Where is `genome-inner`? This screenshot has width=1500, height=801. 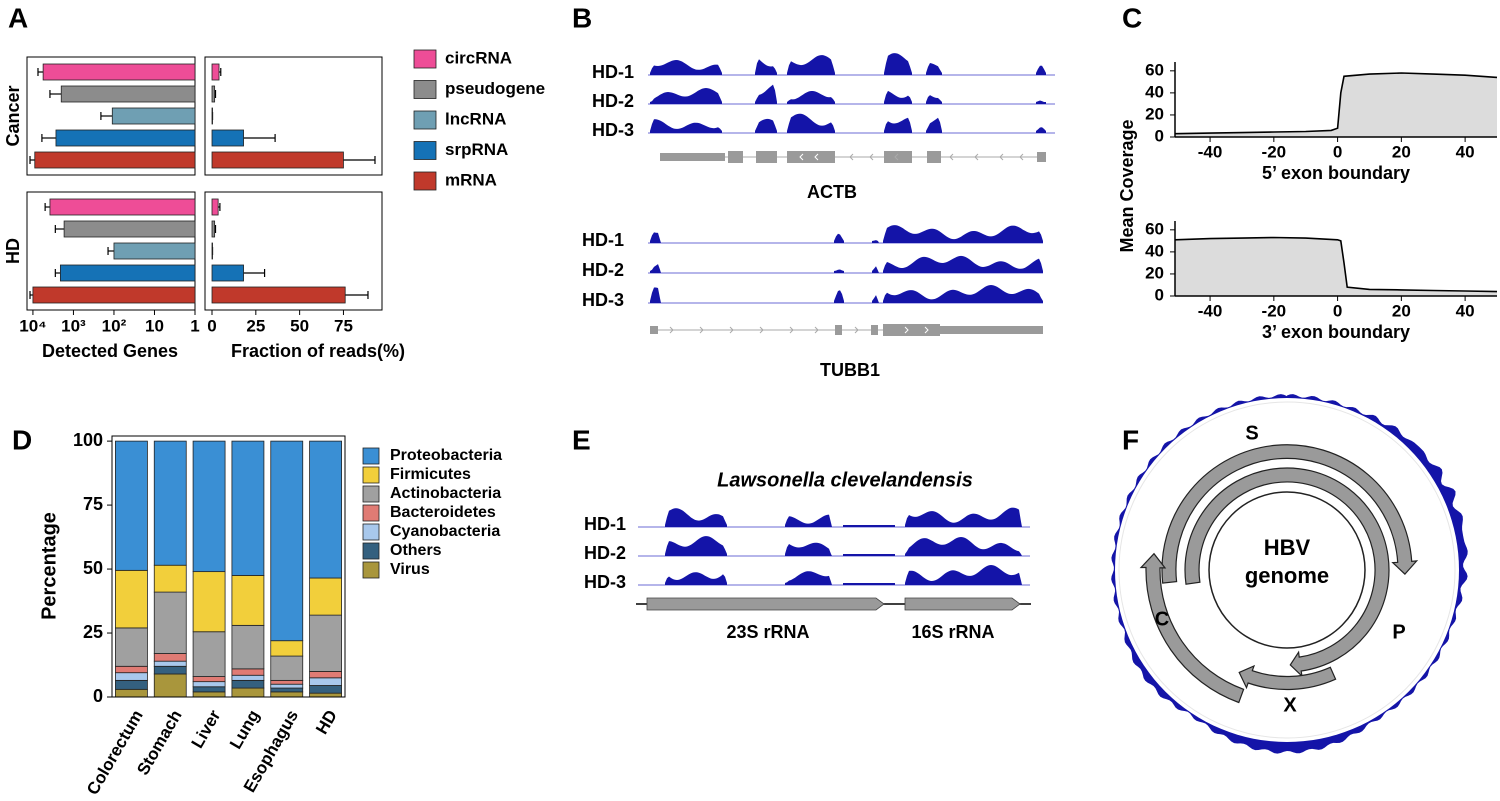 genome-inner is located at coordinates (1287, 570).